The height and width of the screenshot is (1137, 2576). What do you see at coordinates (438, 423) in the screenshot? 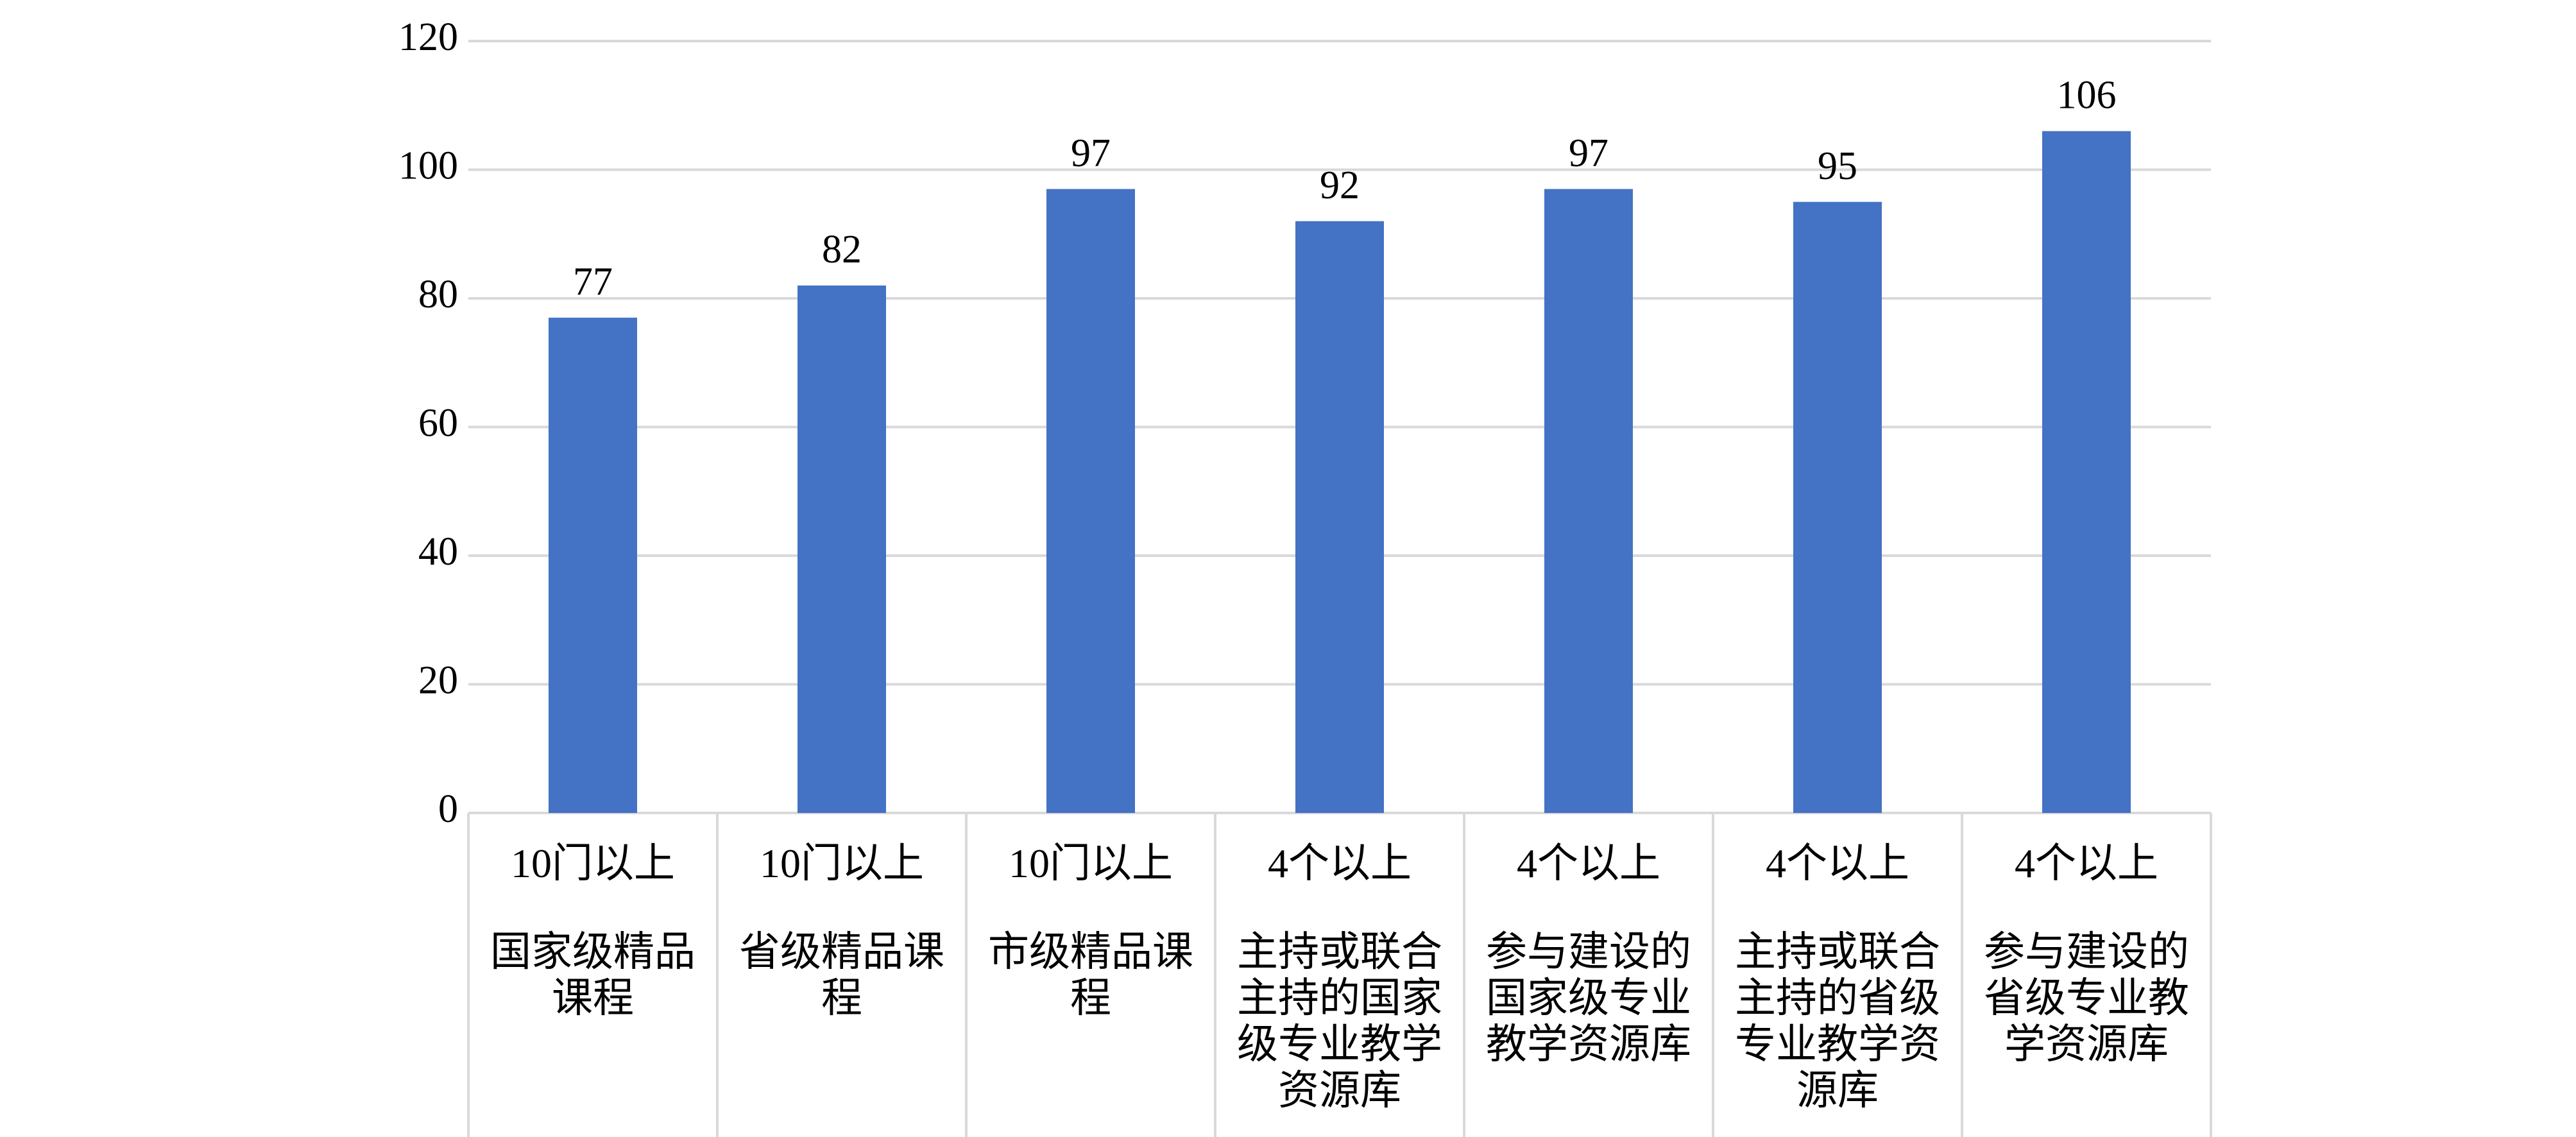
I see `y-tick-label: 60` at bounding box center [438, 423].